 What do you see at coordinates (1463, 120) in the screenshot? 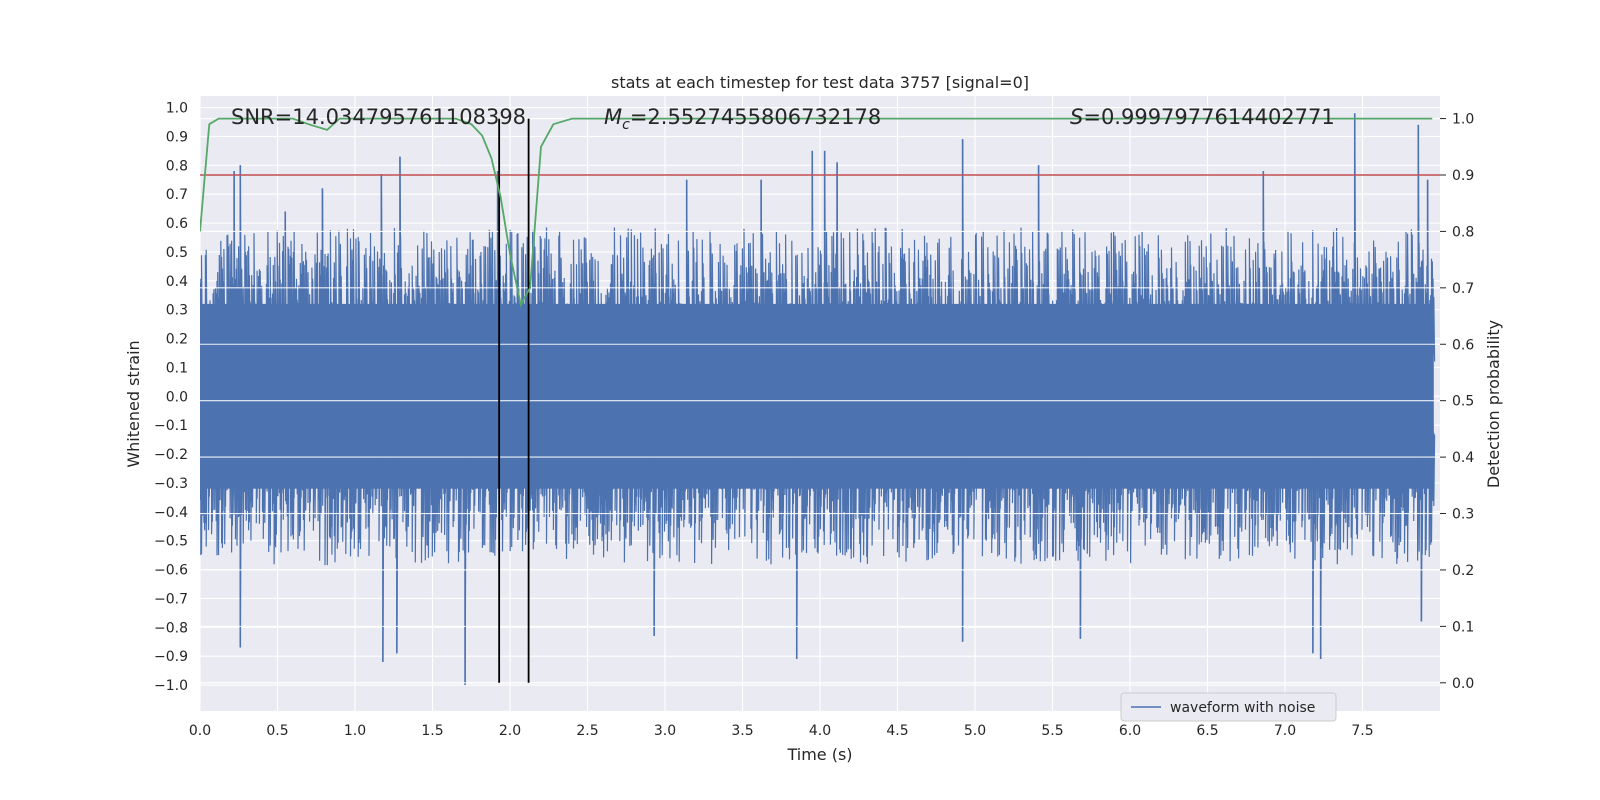
I see `y2-tick-label: 1.0` at bounding box center [1463, 120].